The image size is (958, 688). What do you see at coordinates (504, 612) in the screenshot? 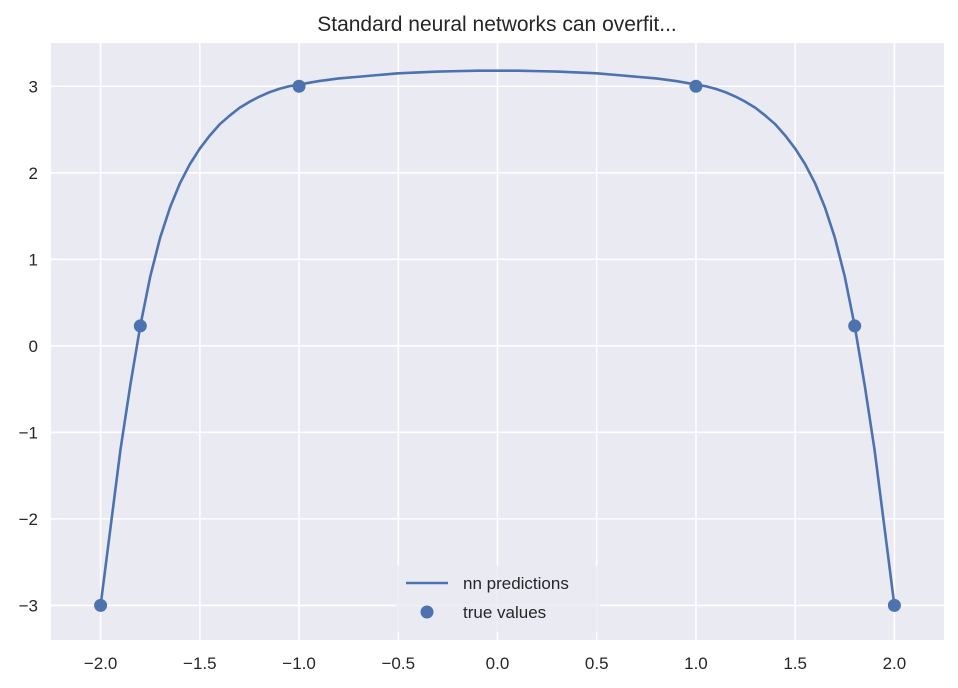
I see `legend-label-true-values: true values` at bounding box center [504, 612].